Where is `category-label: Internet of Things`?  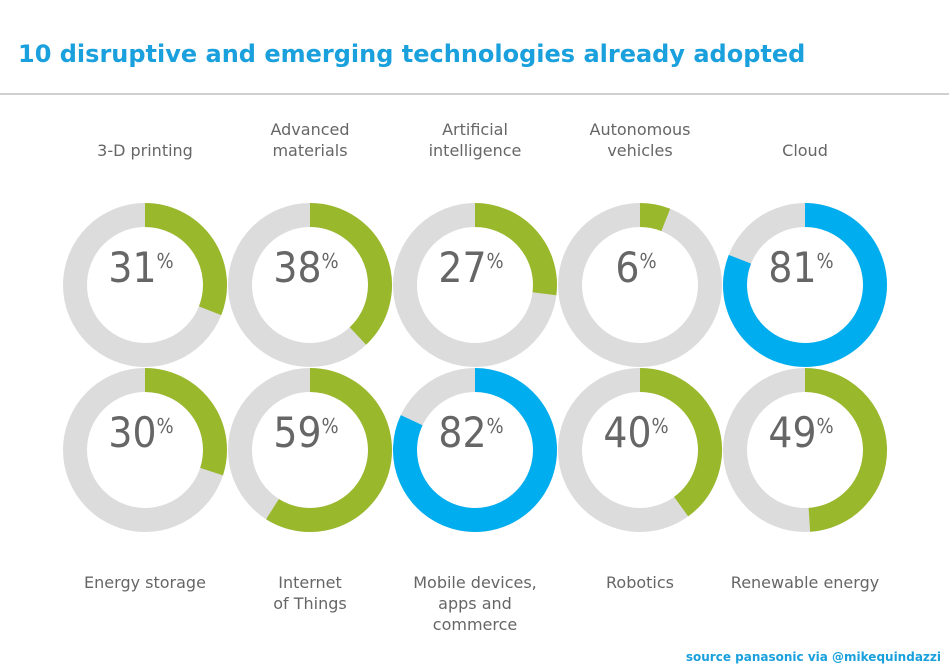 category-label: Internet of Things is located at coordinates (310, 593).